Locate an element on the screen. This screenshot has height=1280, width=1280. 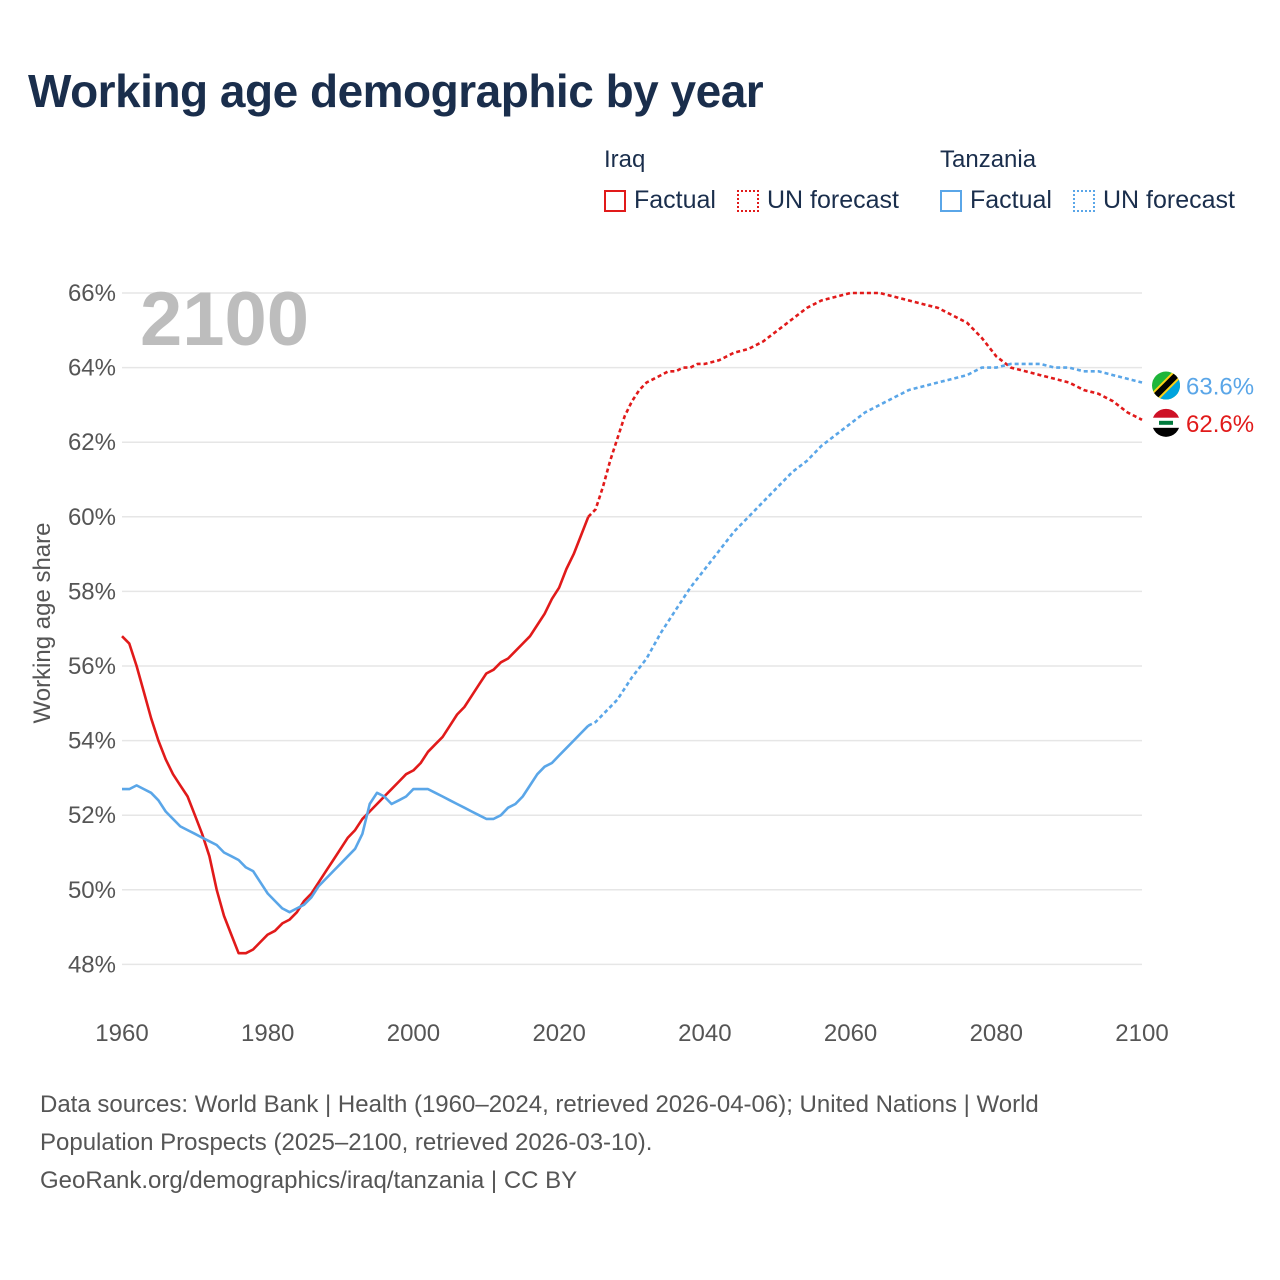
legend-iraq-factual-swatch is located at coordinates (615, 200).